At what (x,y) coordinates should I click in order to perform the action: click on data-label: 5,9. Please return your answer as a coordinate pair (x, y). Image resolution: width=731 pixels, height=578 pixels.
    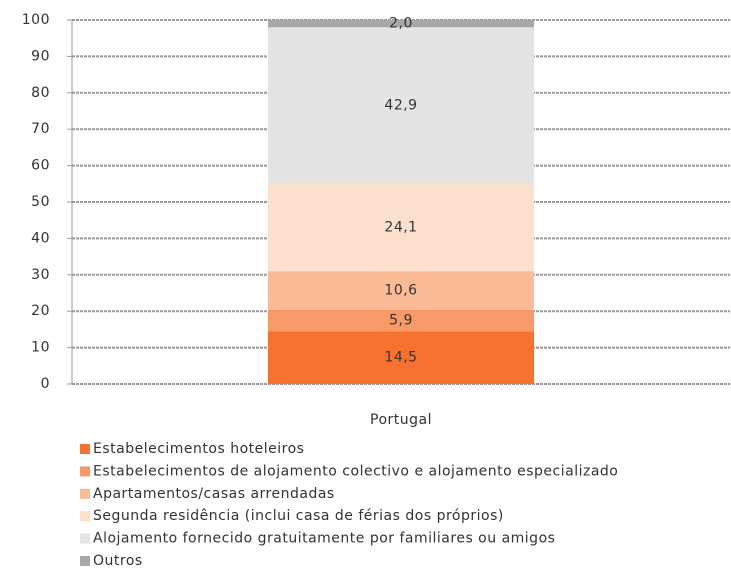
    Looking at the image, I should click on (401, 320).